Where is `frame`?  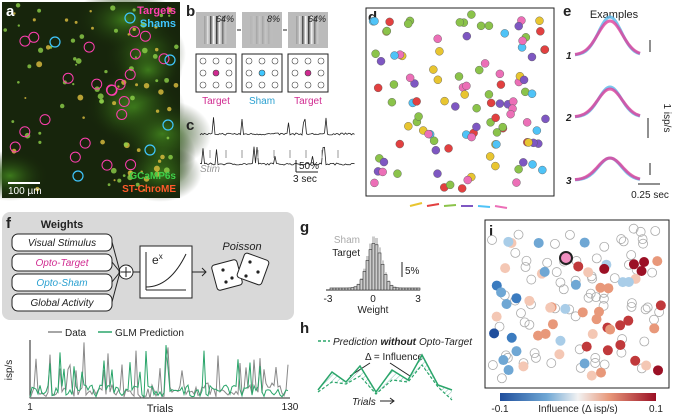 frame is located at coordinates (577, 304).